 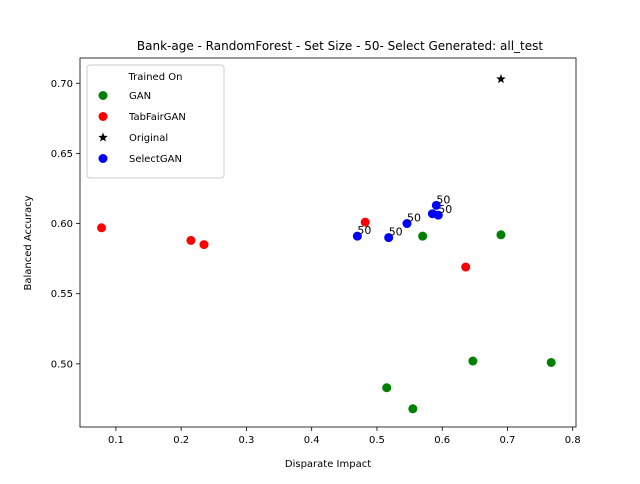 What do you see at coordinates (377, 440) in the screenshot?
I see `x-tick-label: 0.5` at bounding box center [377, 440].